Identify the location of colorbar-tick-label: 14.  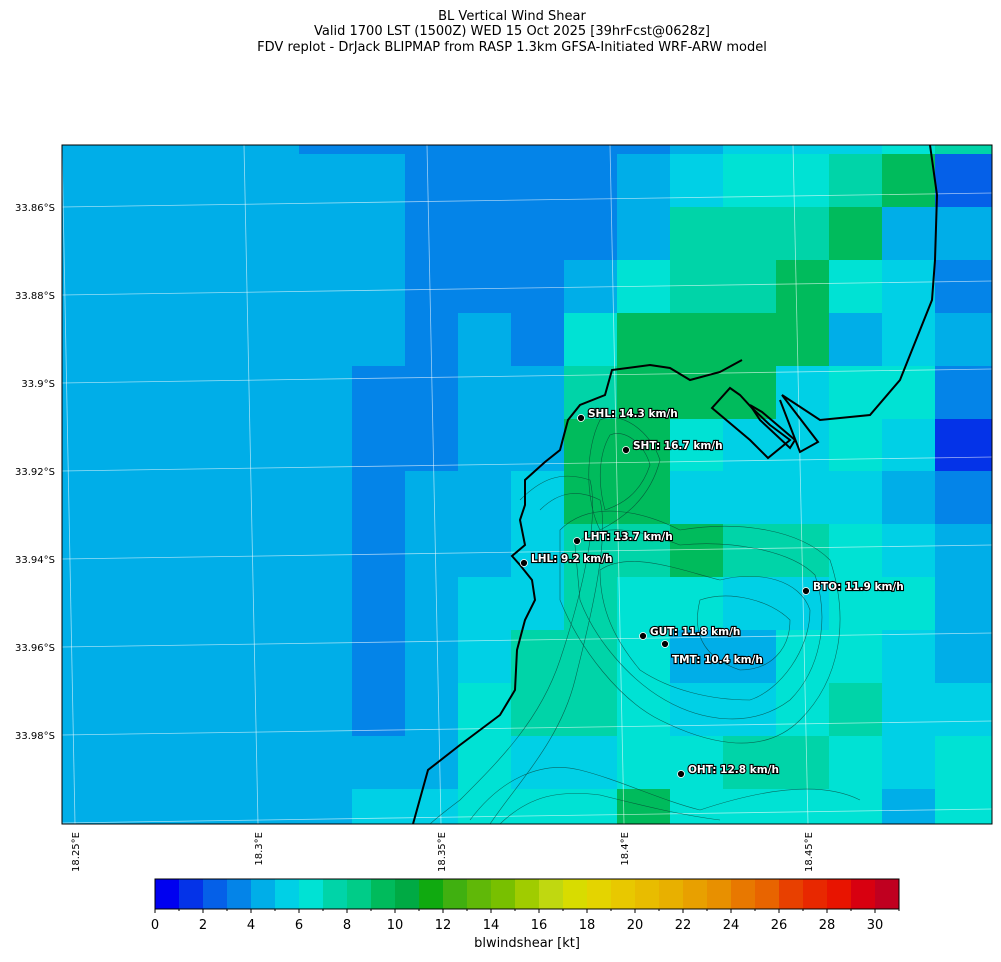
(491, 925).